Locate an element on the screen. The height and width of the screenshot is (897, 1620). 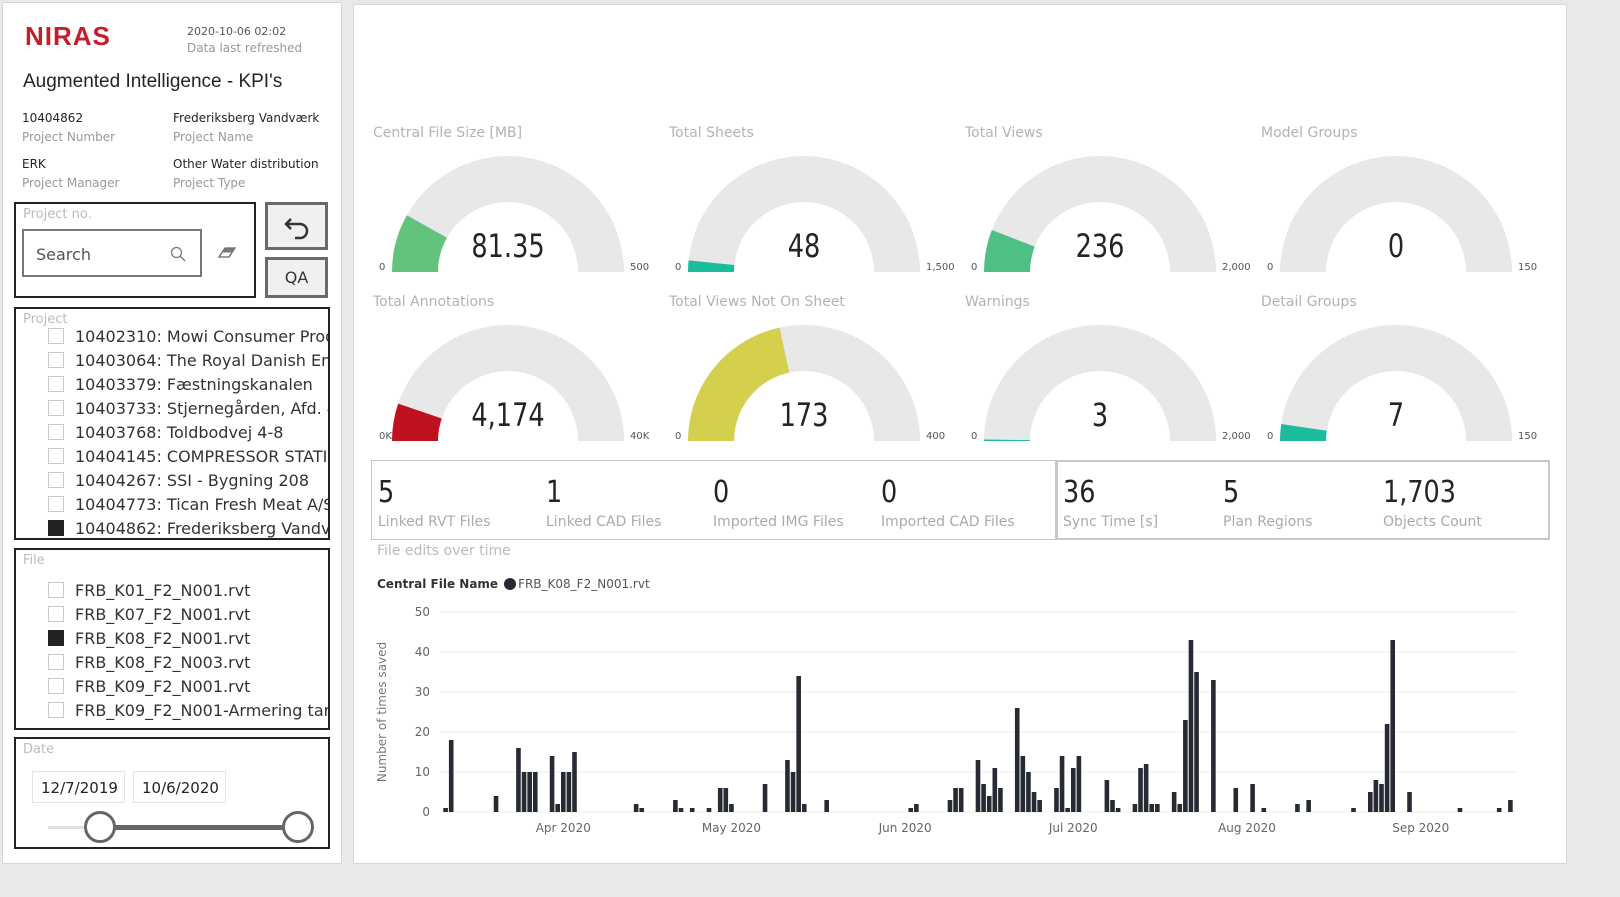
reset-button is located at coordinates (296, 226).